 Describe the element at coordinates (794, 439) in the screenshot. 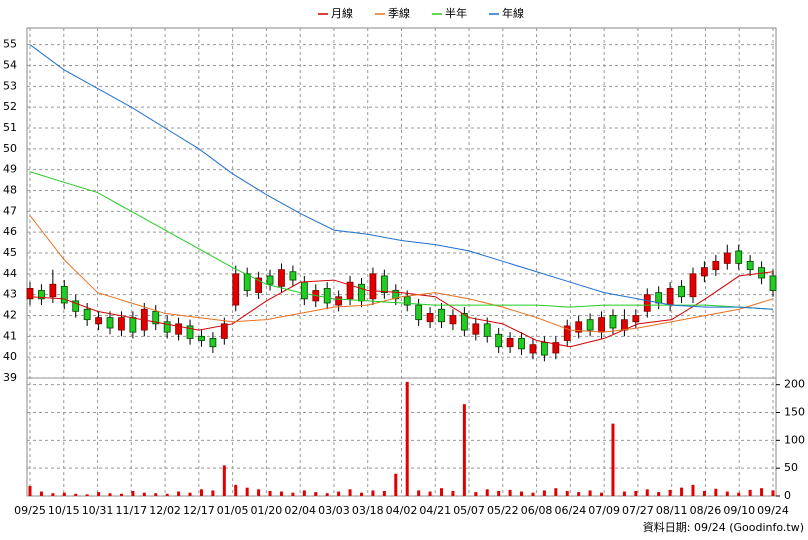

I see `y2-tick-label: 100` at that location.